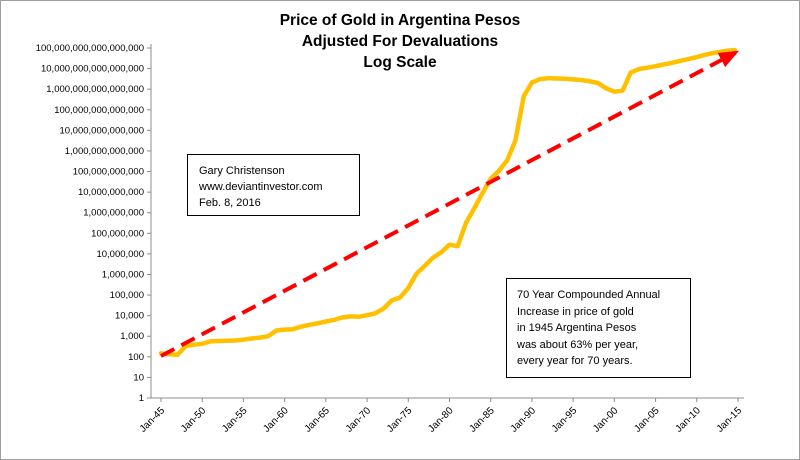 The image size is (800, 460). What do you see at coordinates (111, 192) in the screenshot?
I see `y-tick-label: 10,000,000,000` at bounding box center [111, 192].